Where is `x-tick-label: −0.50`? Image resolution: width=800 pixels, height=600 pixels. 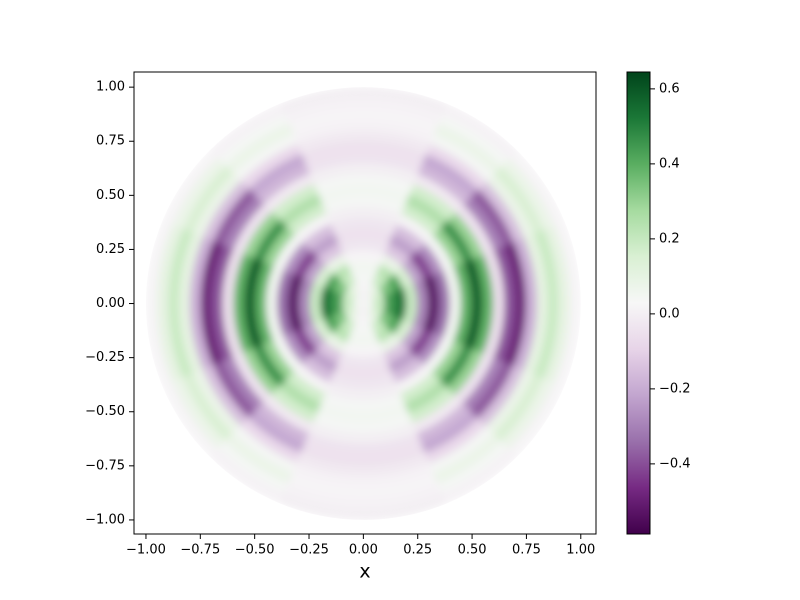 x-tick-label: −0.50 is located at coordinates (255, 550).